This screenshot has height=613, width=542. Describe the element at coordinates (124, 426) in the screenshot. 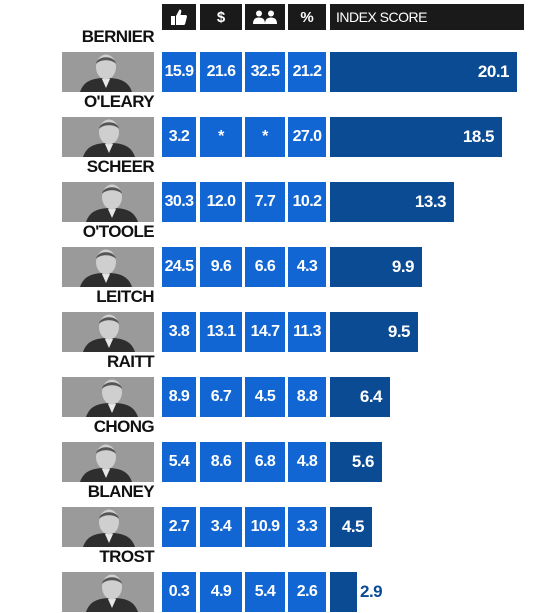

I see `candidate-name: CHONG` at that location.